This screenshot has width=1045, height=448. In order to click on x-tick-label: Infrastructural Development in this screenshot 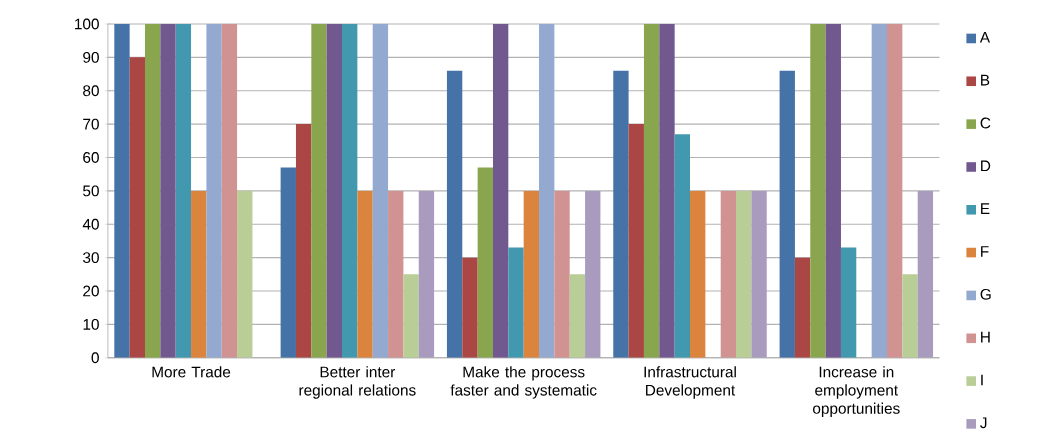, I will do `click(690, 382)`.